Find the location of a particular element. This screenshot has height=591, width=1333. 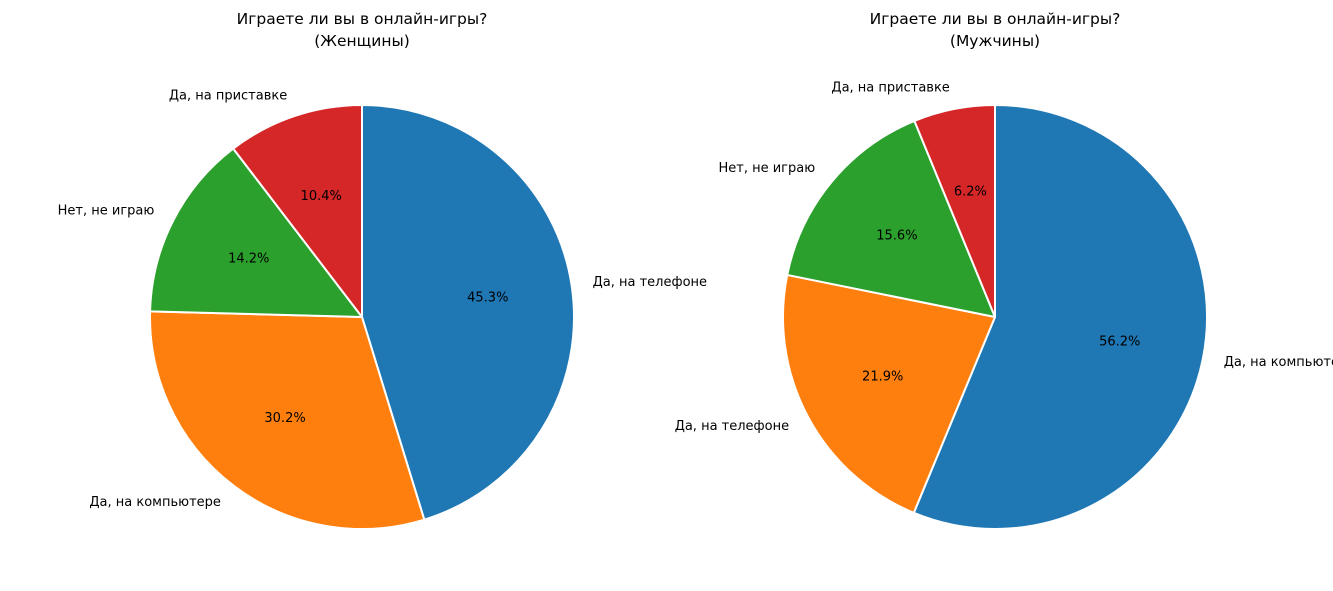

pie-slice-да-на-компьютере is located at coordinates (287, 420).